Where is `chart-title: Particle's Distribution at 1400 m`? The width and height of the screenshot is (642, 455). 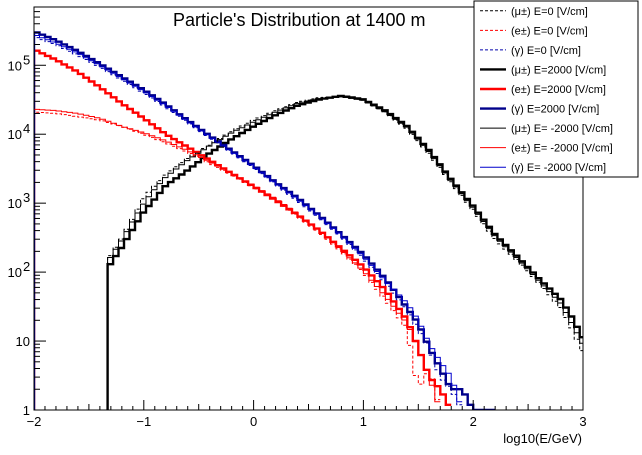 chart-title: Particle's Distribution at 1400 m is located at coordinates (299, 20).